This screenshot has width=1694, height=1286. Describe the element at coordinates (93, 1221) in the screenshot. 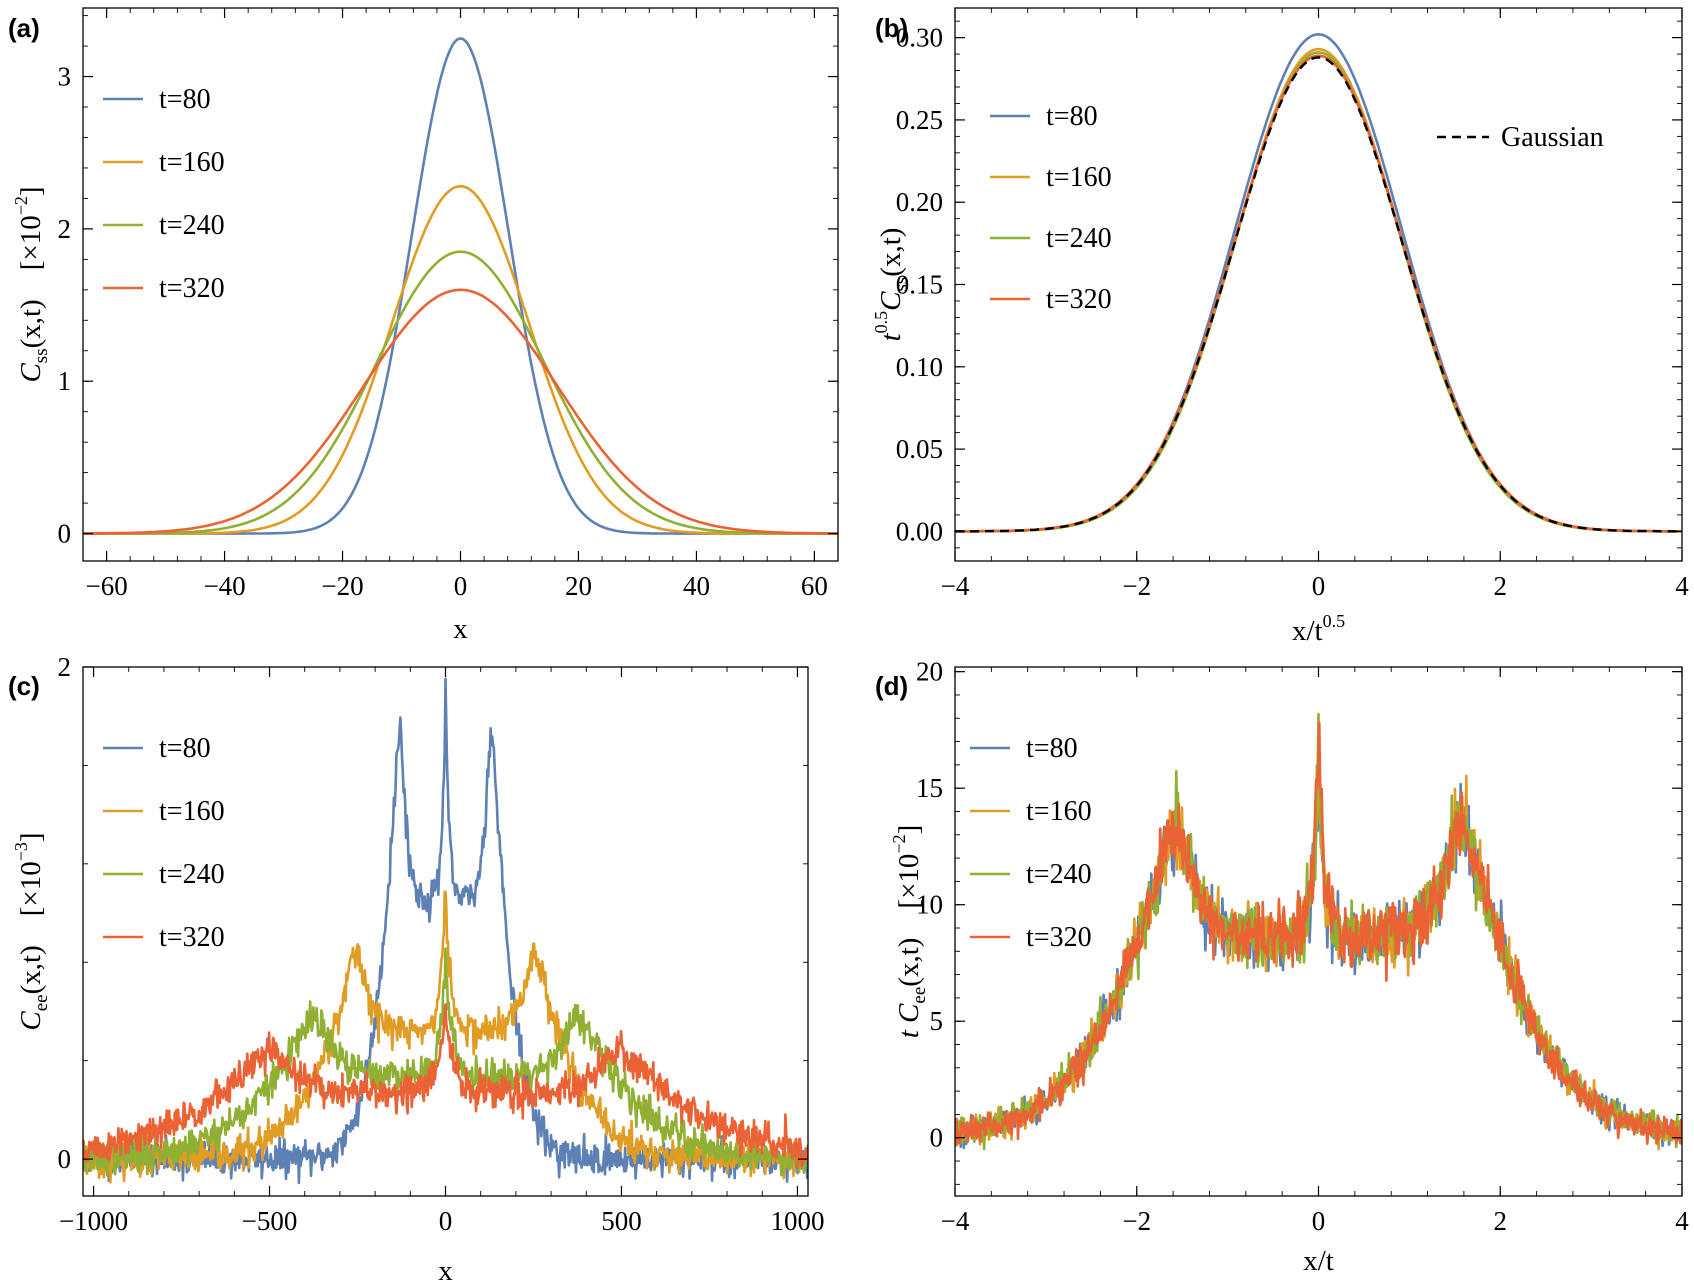

I see `x-tick-label: −1000` at that location.